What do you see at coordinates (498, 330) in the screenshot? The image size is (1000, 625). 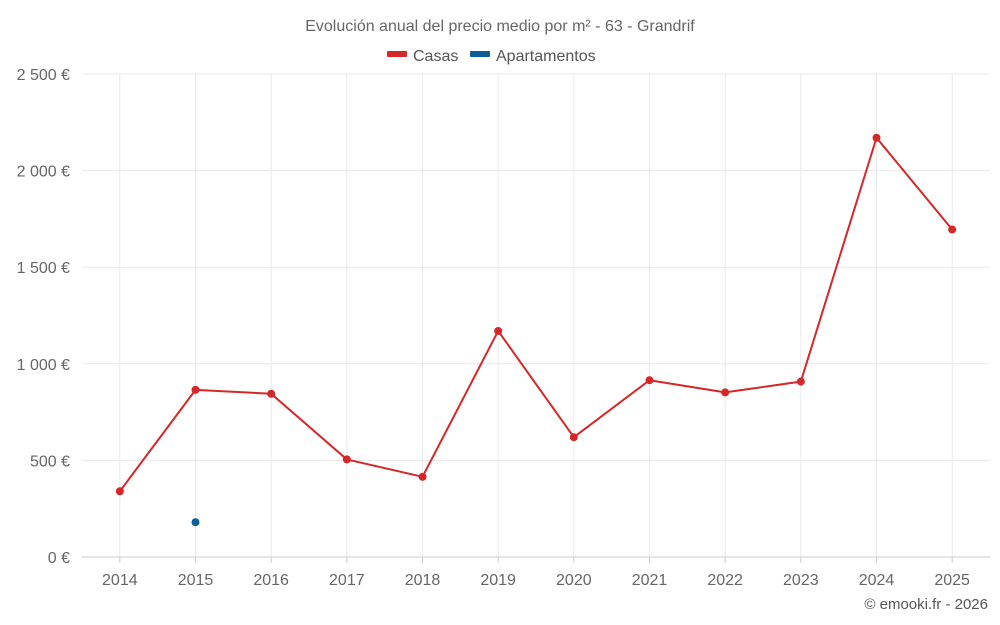 I see `data-point-casas-2019` at bounding box center [498, 330].